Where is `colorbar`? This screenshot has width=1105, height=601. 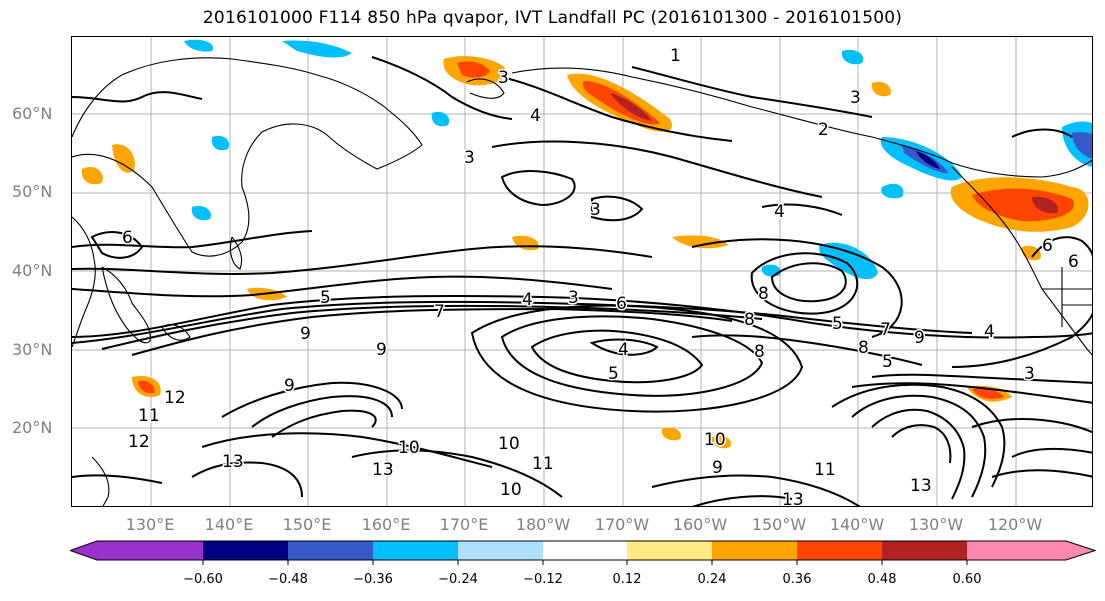
colorbar is located at coordinates (583, 552).